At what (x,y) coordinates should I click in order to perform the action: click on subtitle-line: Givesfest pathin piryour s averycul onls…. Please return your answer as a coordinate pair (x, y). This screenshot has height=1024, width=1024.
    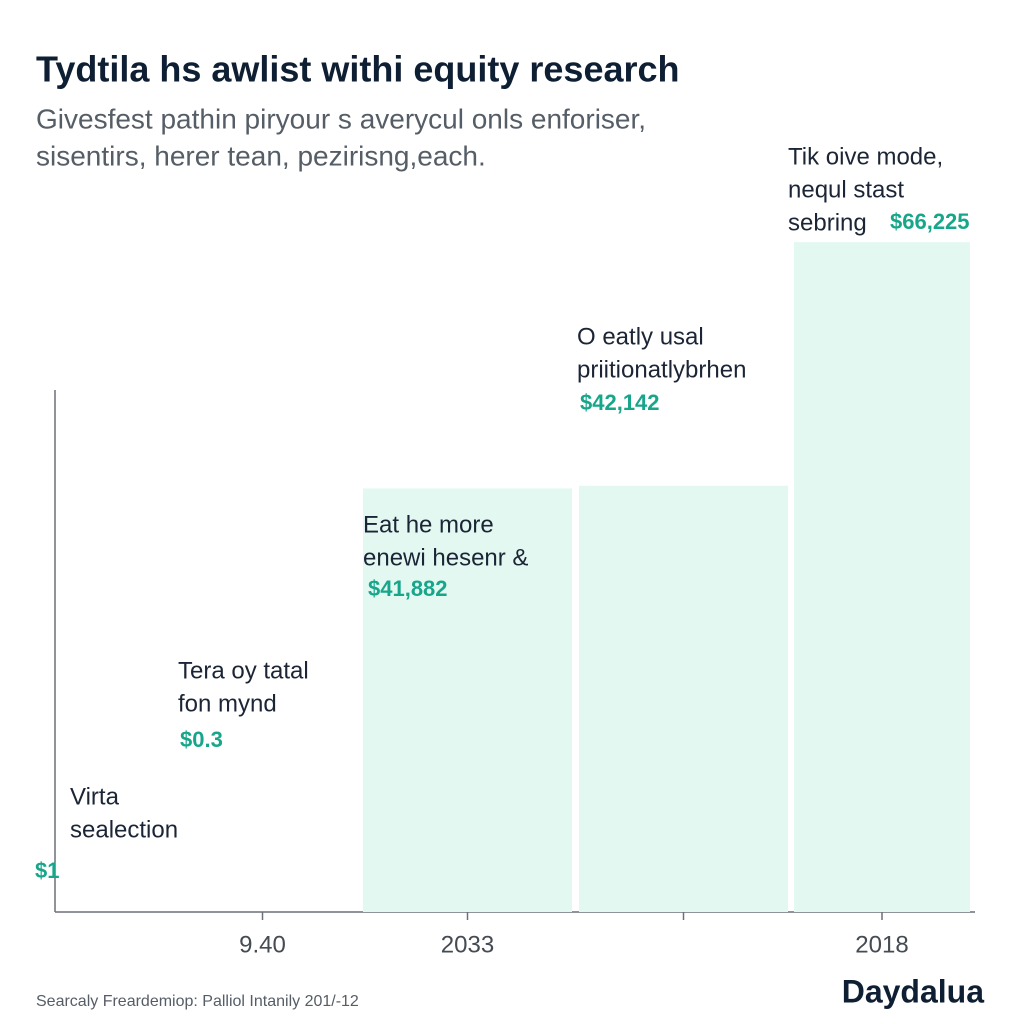
    Looking at the image, I should click on (341, 118).